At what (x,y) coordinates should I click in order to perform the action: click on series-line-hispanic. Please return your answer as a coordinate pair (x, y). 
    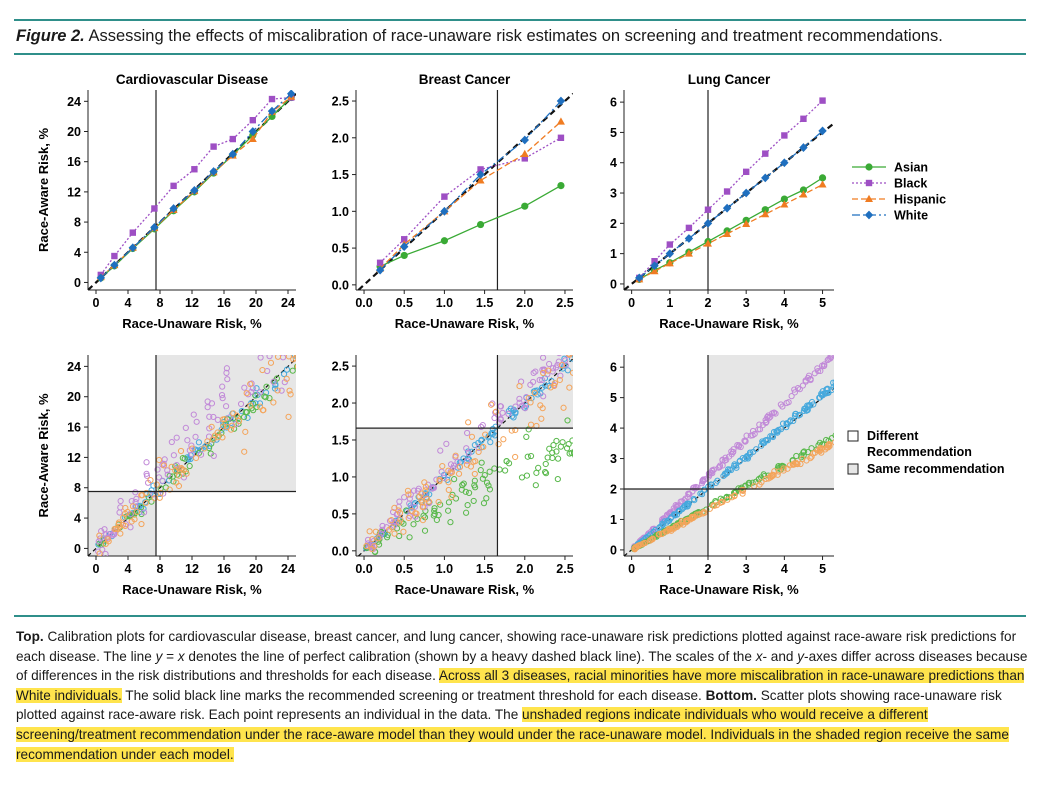
    Looking at the image, I should click on (470, 195).